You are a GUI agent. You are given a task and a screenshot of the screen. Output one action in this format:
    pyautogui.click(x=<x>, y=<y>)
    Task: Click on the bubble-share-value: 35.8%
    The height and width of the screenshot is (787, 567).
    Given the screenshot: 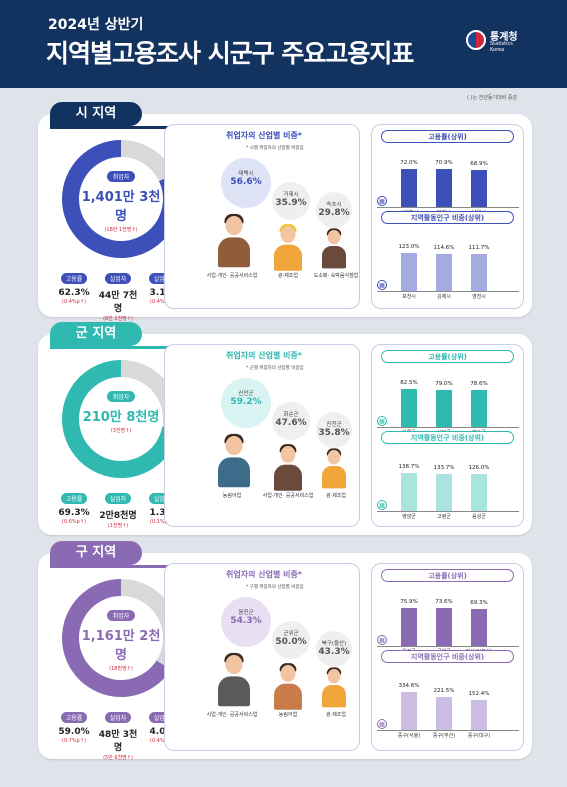 What is the action you would take?
    pyautogui.click(x=334, y=432)
    